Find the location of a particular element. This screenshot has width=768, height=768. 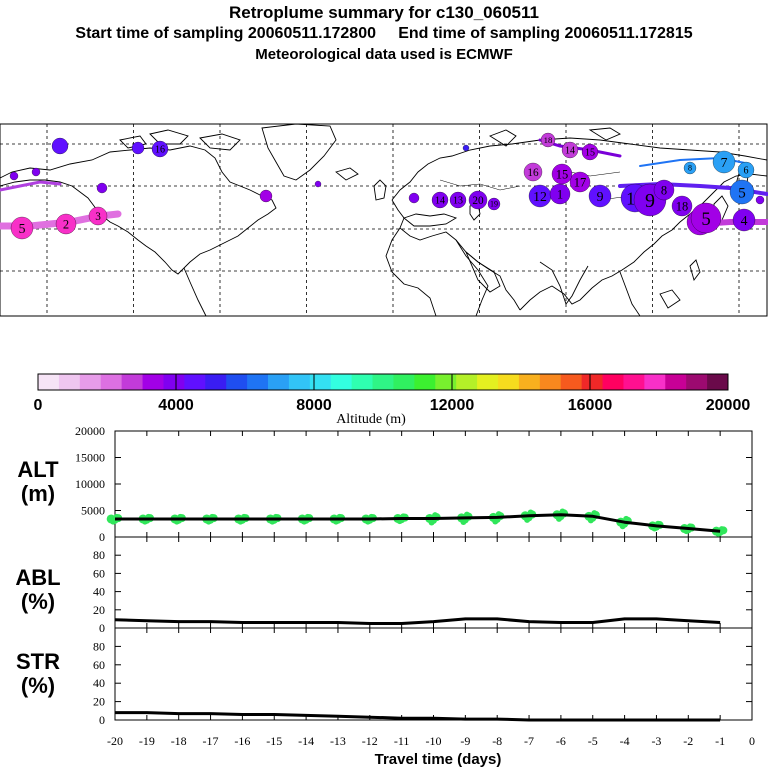

str-series-line is located at coordinates (418, 716).